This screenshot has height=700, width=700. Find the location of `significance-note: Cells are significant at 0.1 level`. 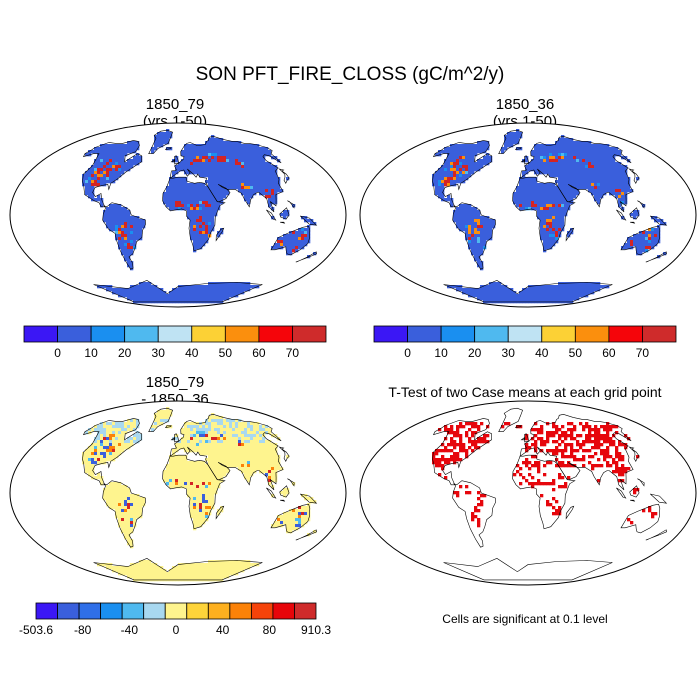

significance-note: Cells are significant at 0.1 level is located at coordinates (525, 619).